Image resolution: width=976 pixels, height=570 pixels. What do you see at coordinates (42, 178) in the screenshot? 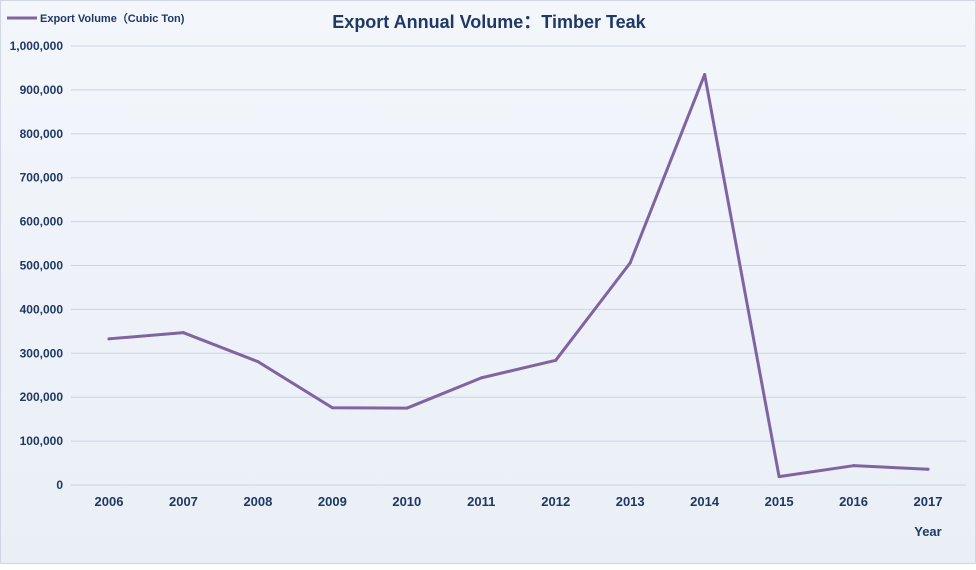
I see `y-tick-label: 700,000` at bounding box center [42, 178].